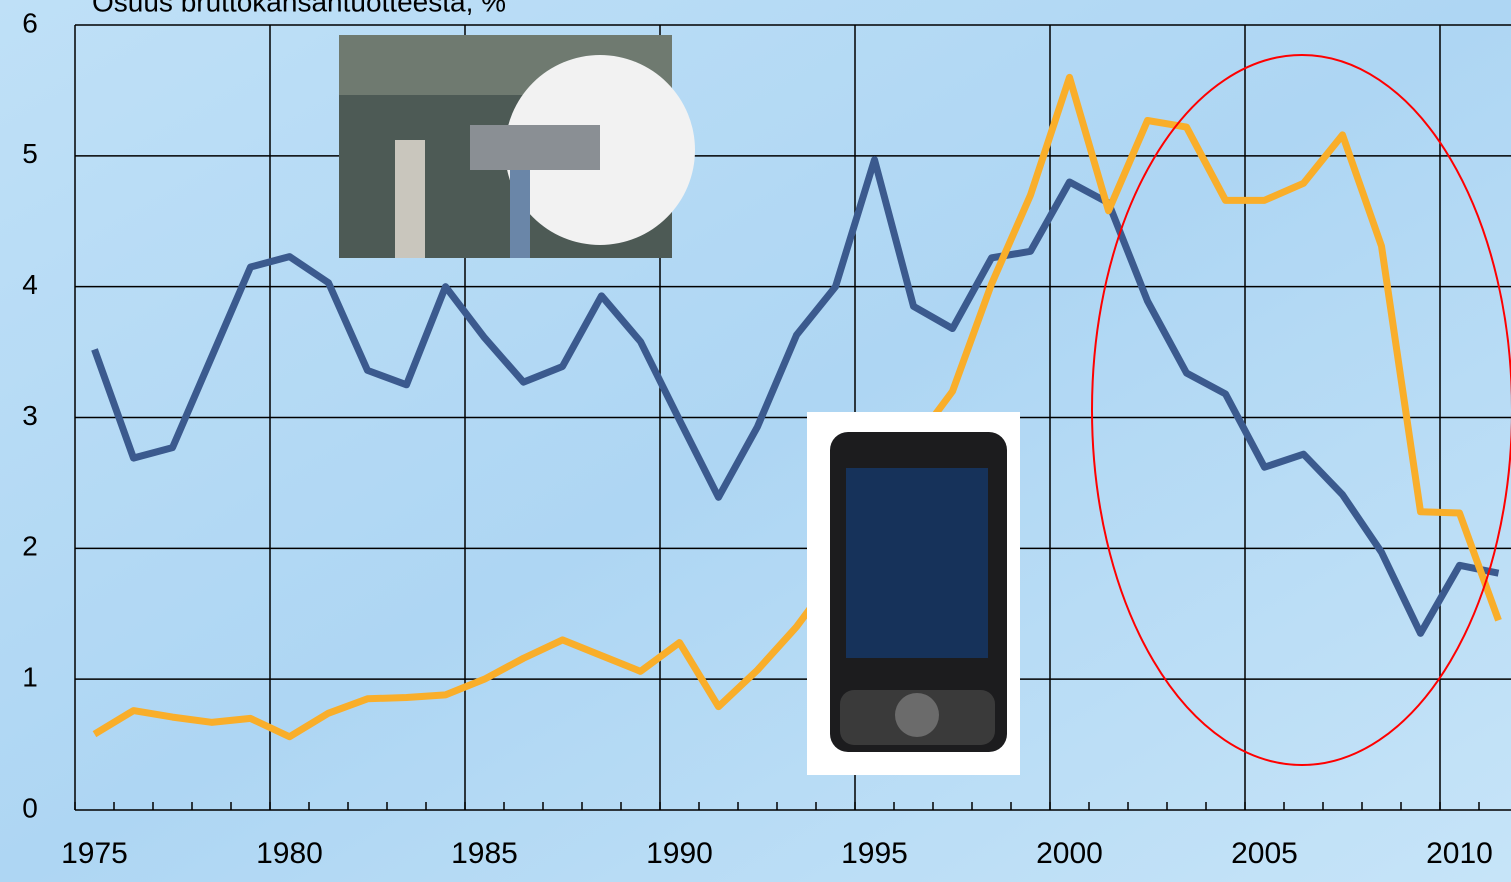 The image size is (1511, 882). Describe the element at coordinates (913, 593) in the screenshot. I see `phone-photo` at that location.